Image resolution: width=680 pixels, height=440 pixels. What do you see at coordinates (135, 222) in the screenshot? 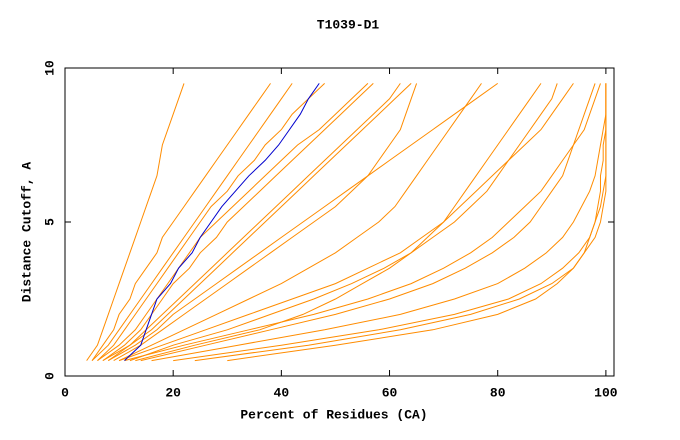
I see `data-line` at bounding box center [135, 222].